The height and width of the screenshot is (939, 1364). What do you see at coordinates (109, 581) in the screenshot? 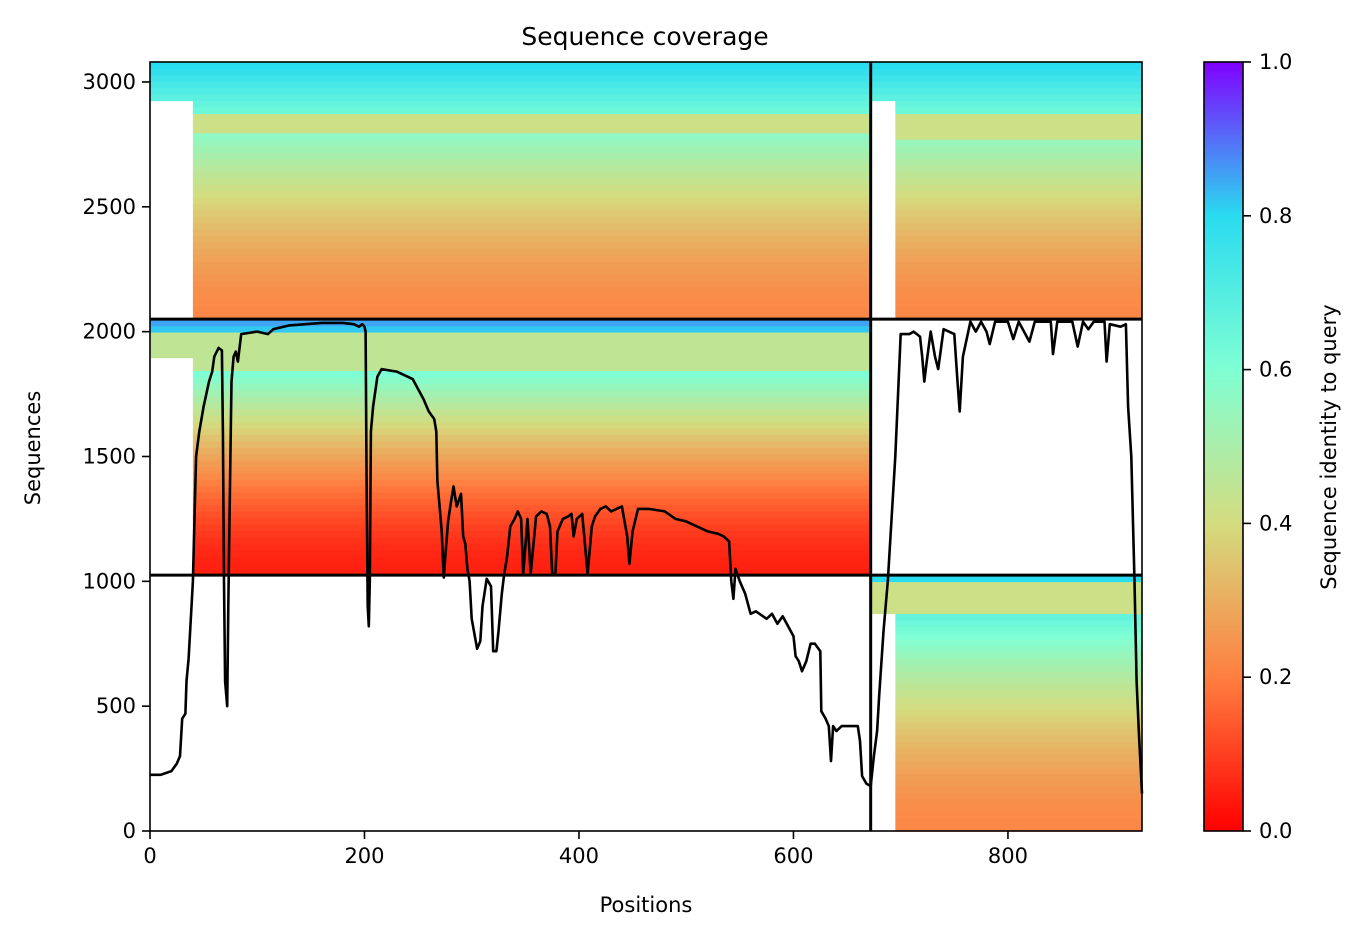
I see `y-tick-label: 1000` at bounding box center [109, 581].